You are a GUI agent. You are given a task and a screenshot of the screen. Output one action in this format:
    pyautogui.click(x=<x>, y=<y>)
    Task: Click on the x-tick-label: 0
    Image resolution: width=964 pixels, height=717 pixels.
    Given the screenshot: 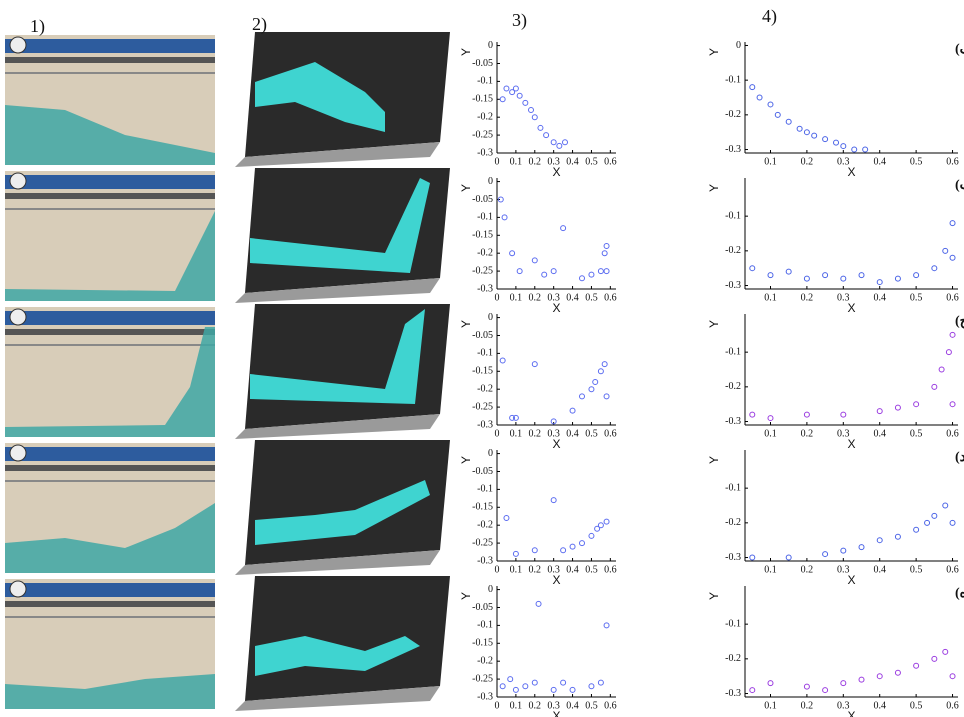 What is the action you would take?
    pyautogui.click(x=497, y=569)
    